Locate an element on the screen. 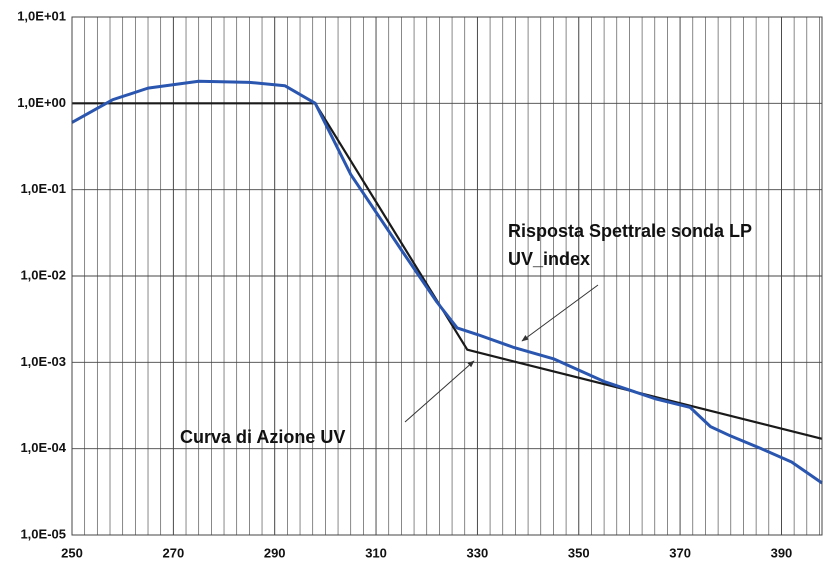 This screenshot has width=823, height=567. x-tick-label: 250 is located at coordinates (72, 552).